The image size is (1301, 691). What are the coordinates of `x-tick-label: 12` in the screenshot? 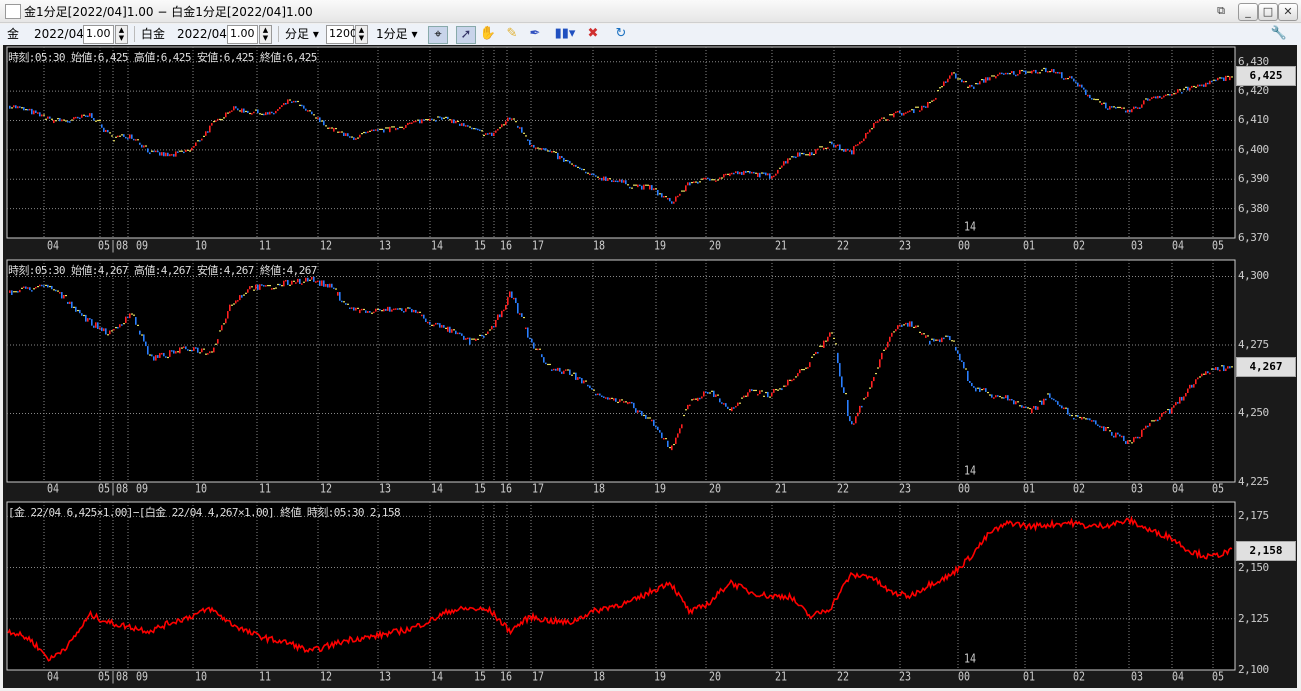 It's located at (326, 677).